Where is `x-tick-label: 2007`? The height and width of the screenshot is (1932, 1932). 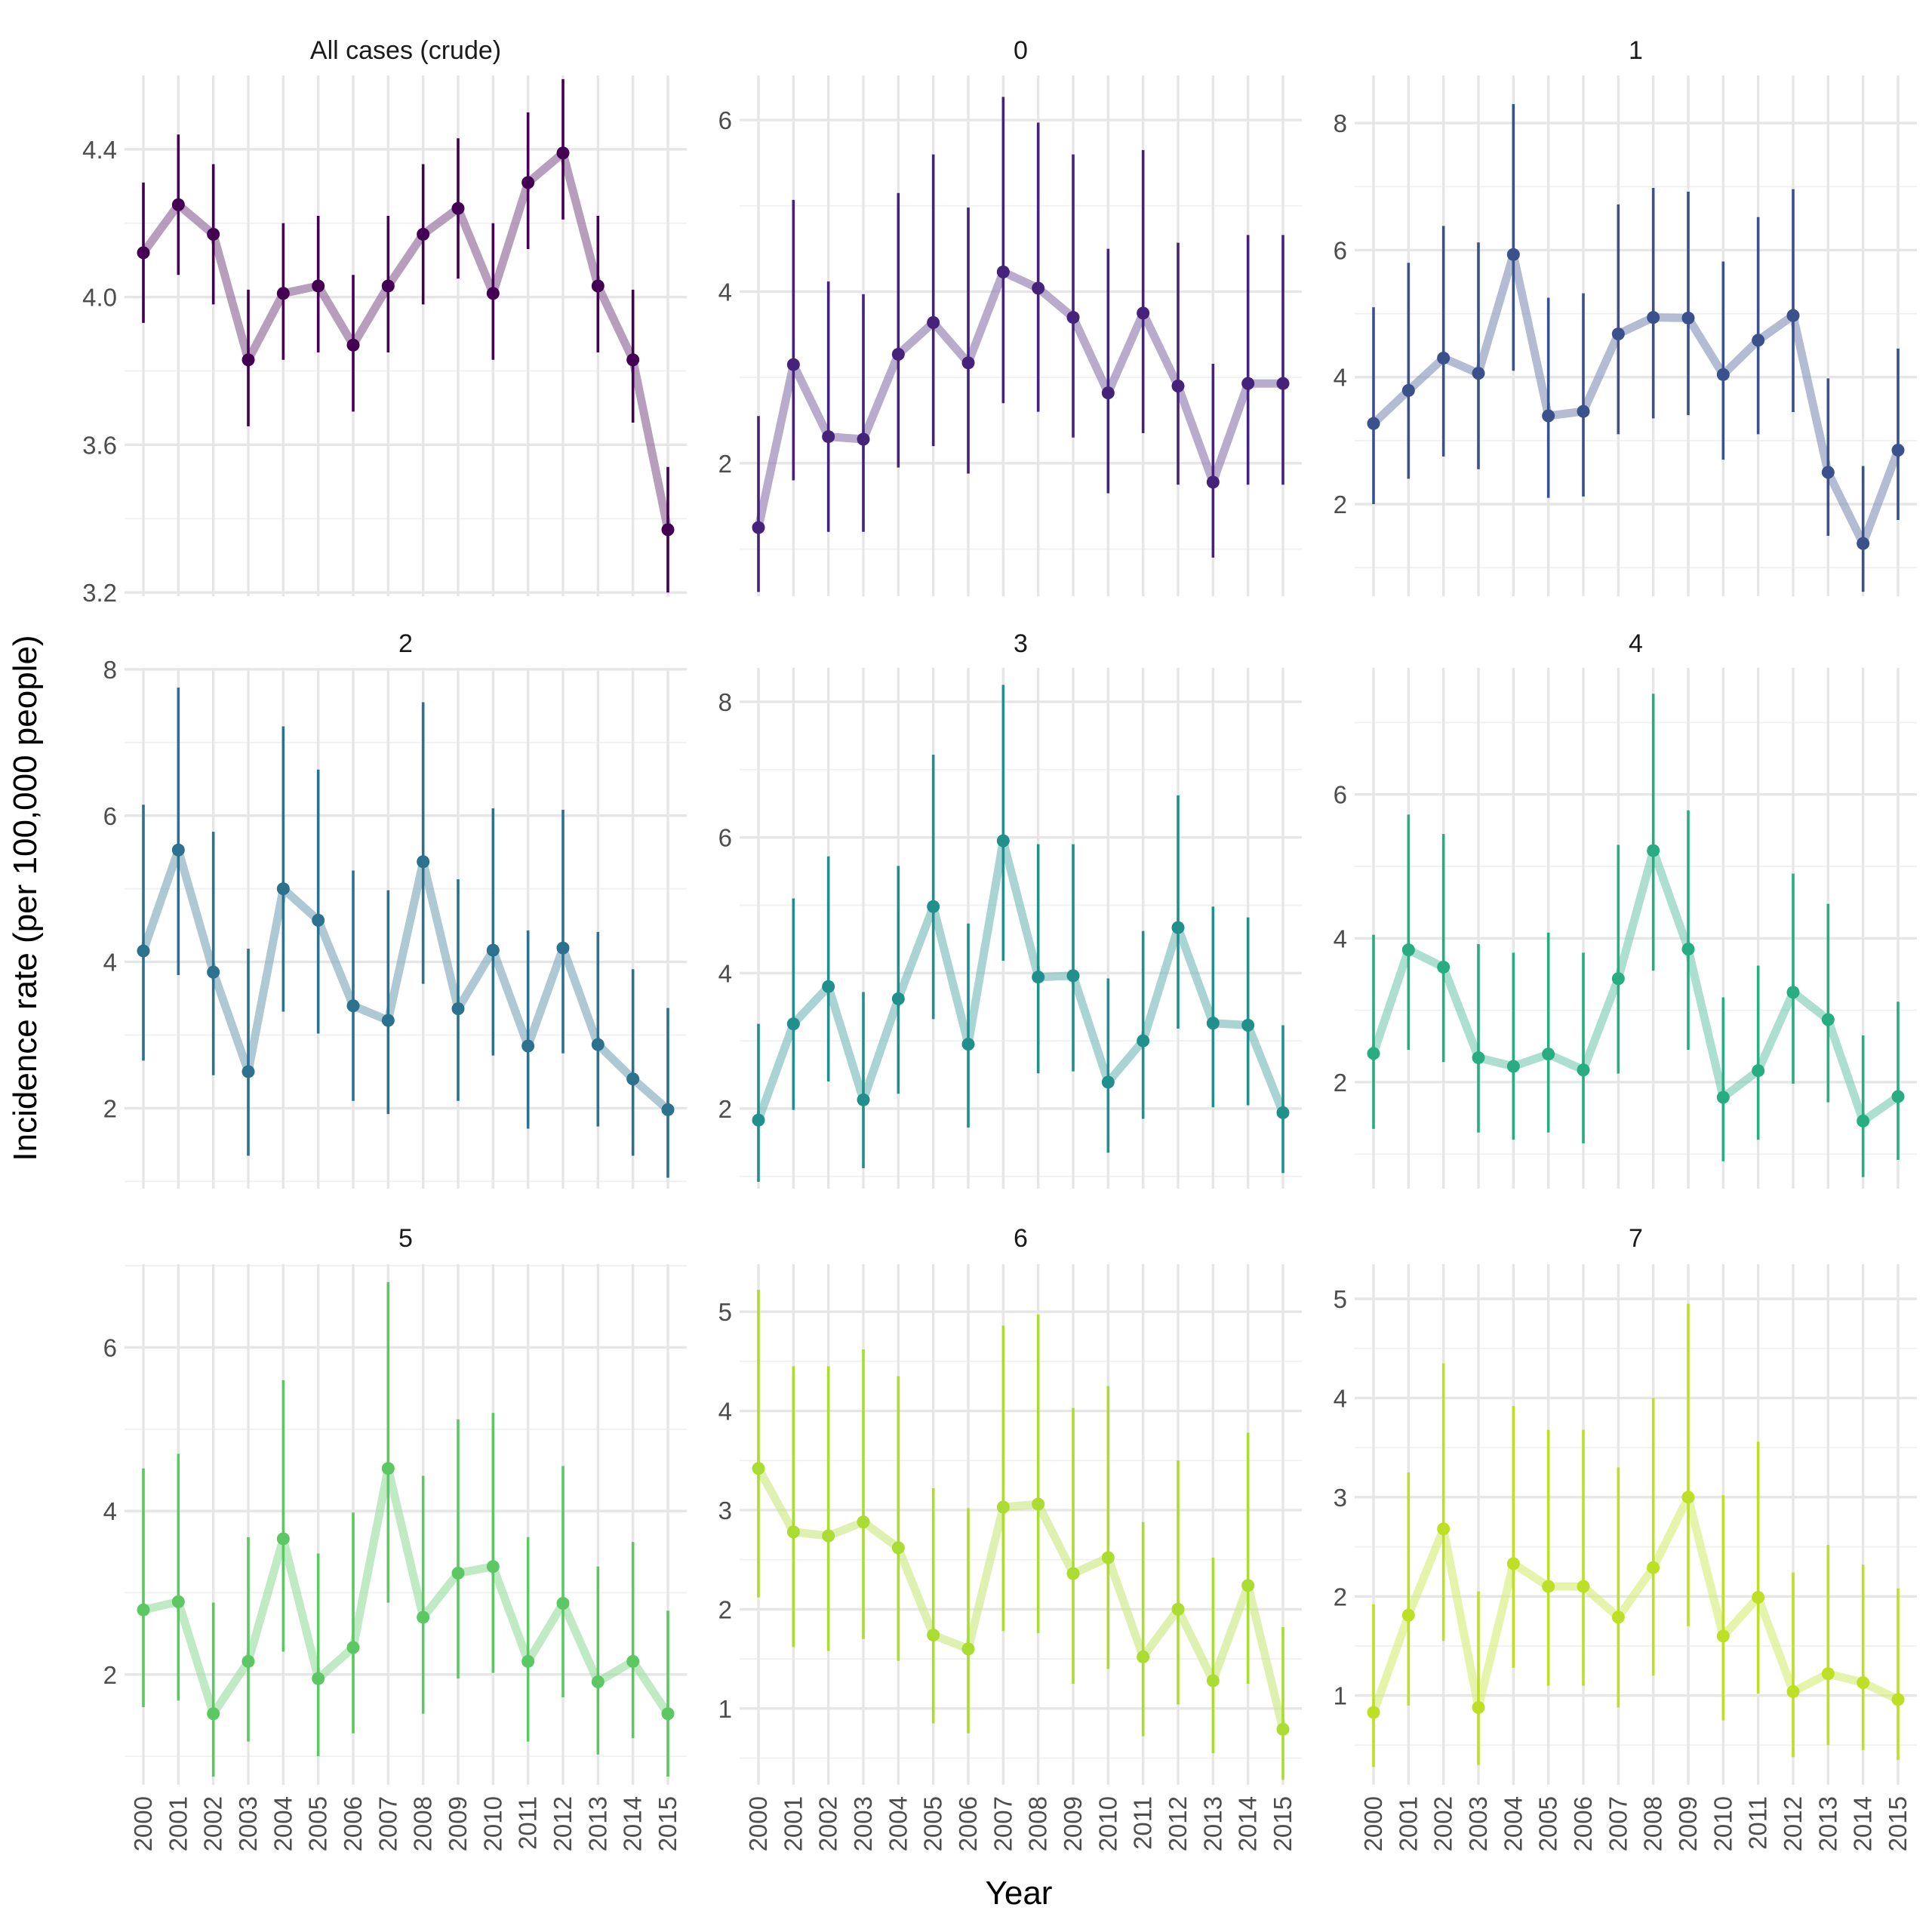 x-tick-label: 2007 is located at coordinates (387, 1823).